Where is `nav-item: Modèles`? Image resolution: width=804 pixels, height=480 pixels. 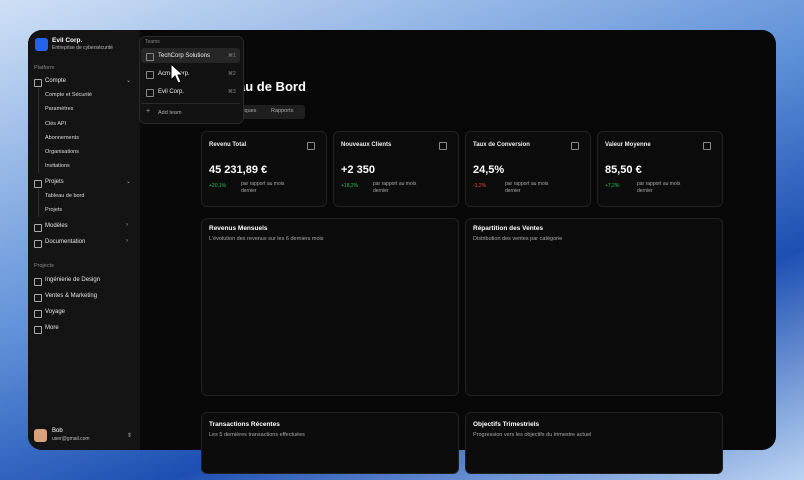
nav-item: Modèles is located at coordinates (56, 226).